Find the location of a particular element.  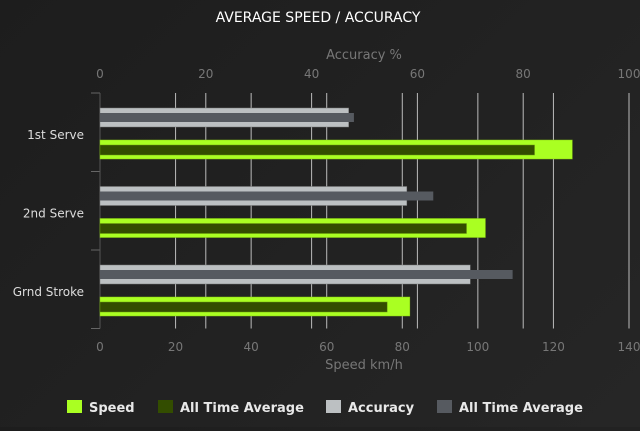

bottom-tick-label: 80 is located at coordinates (402, 347).